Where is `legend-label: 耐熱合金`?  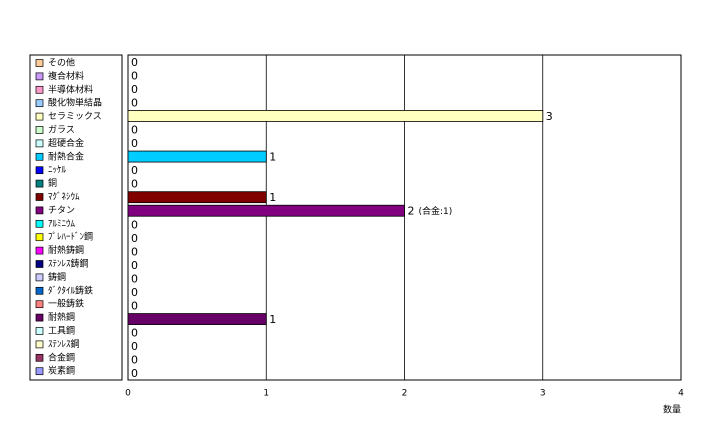 legend-label: 耐熱合金 is located at coordinates (66, 156).